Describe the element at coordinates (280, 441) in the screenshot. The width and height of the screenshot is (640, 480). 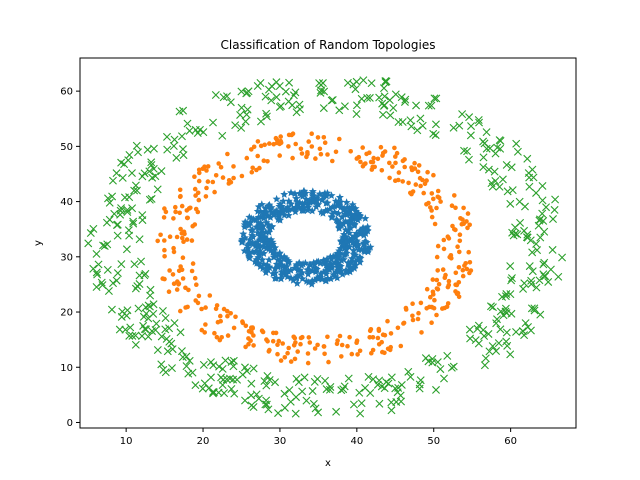
I see `x-tick-label: 30` at that location.